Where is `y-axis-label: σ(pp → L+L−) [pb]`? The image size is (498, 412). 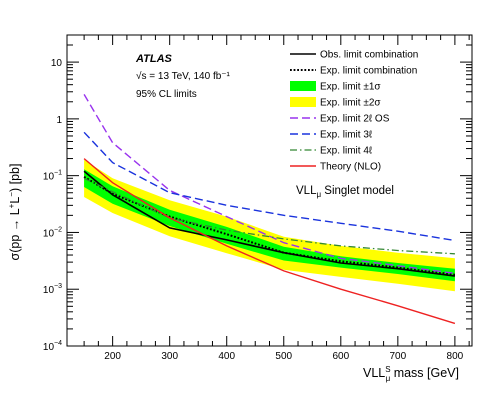 y-axis-label: σ(pp → L+L−) [pb] is located at coordinates (14, 212).